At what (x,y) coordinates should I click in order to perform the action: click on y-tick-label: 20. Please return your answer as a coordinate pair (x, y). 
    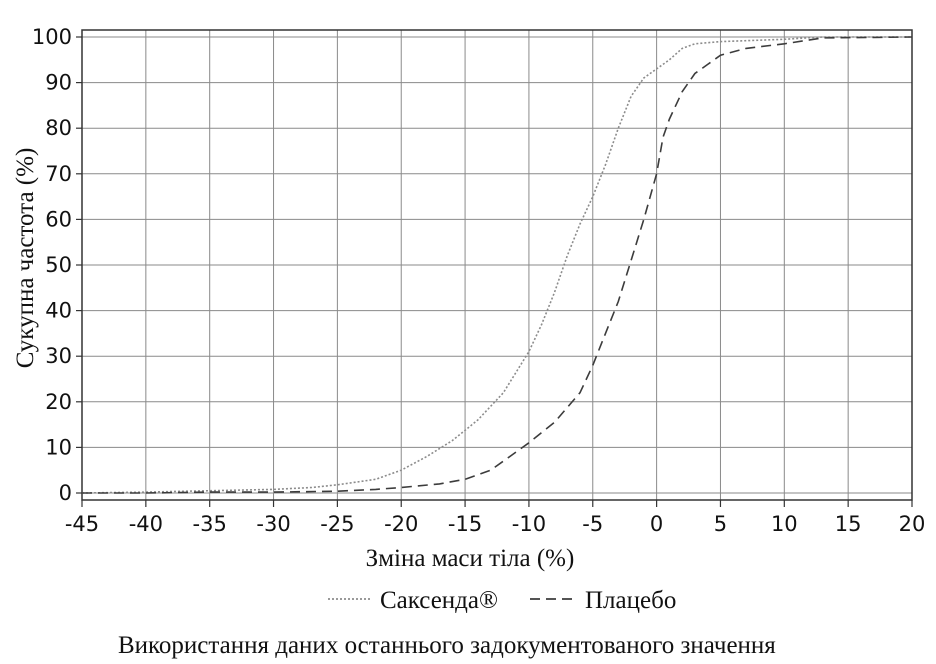
    Looking at the image, I should click on (58, 402).